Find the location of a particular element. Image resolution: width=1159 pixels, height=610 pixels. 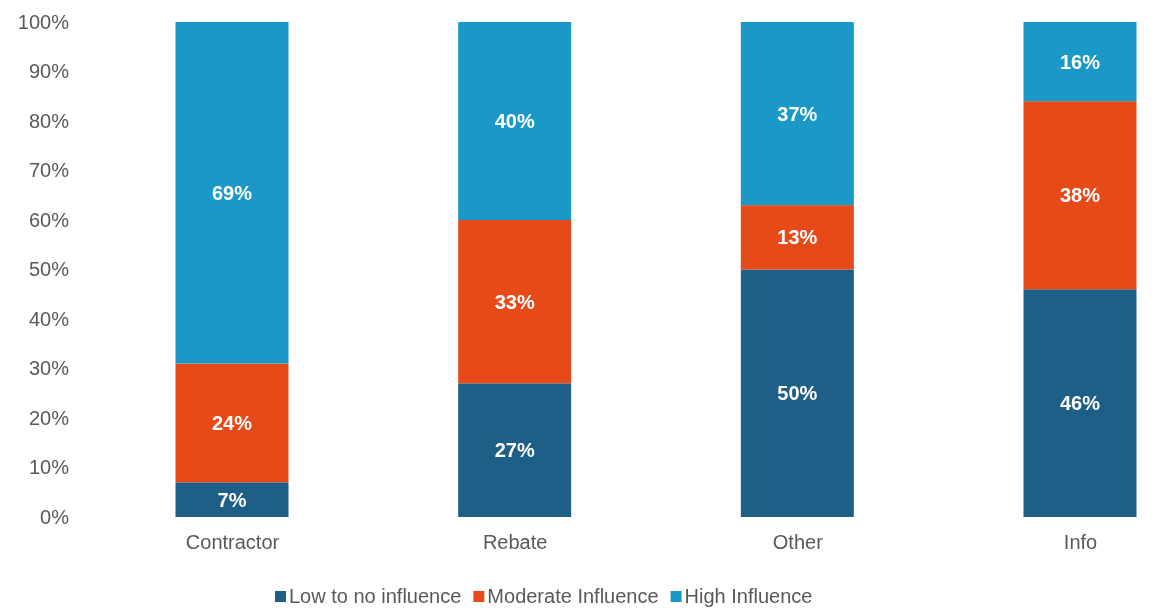

x-tick-label: Rebate is located at coordinates (515, 542).